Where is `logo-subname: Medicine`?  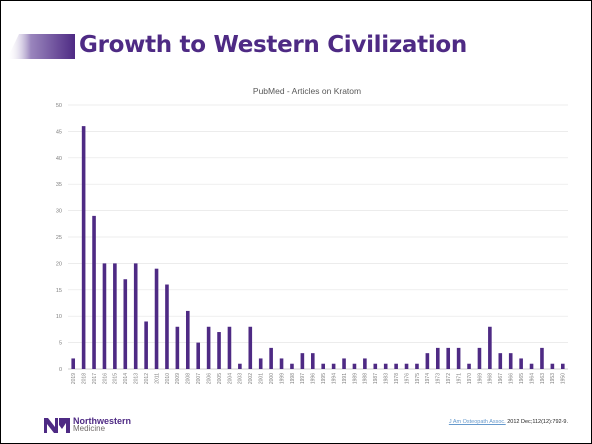 logo-subname: Medicine is located at coordinates (89, 428).